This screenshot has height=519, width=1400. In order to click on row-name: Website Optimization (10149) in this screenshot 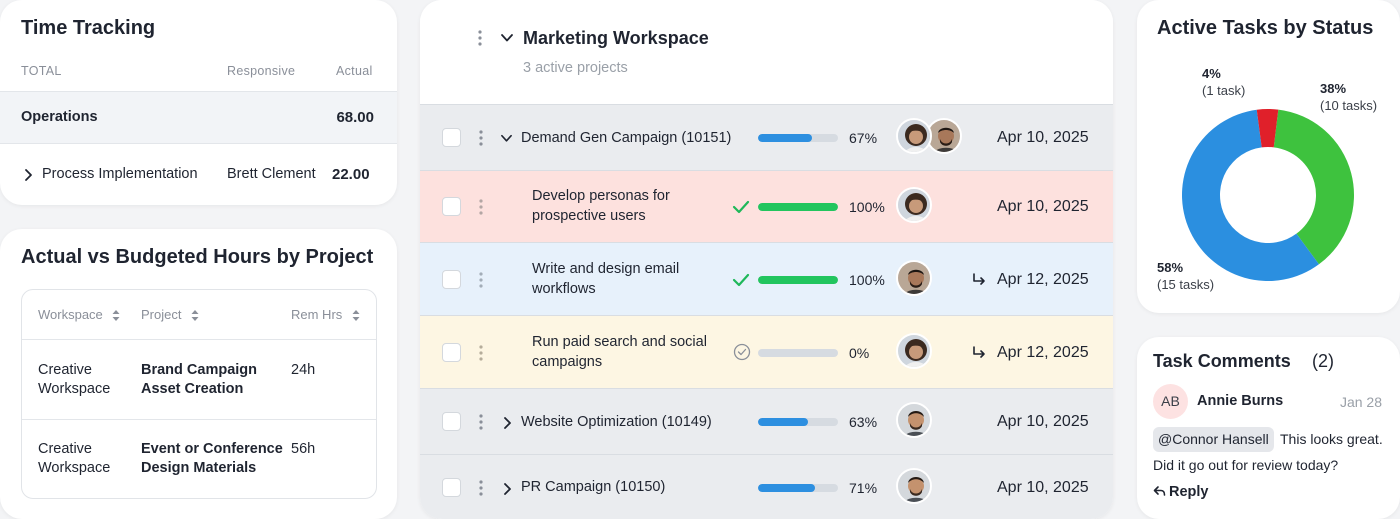, I will do `click(616, 422)`.